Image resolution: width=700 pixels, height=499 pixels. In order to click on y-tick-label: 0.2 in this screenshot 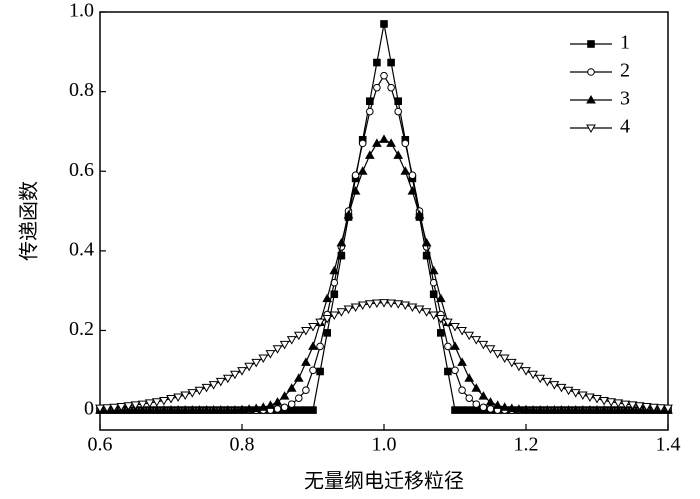, I will do `click(81, 329)`.